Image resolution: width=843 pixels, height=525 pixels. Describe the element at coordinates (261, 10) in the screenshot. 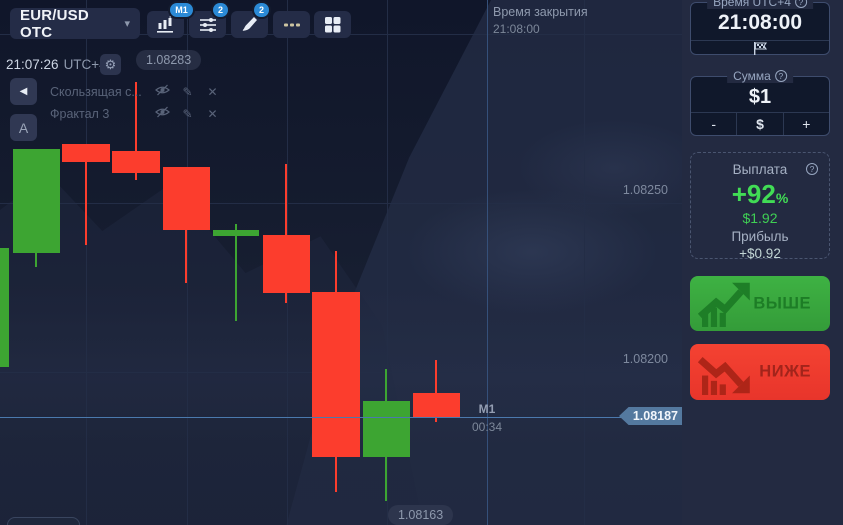

I see `drawings-badge: 2` at that location.